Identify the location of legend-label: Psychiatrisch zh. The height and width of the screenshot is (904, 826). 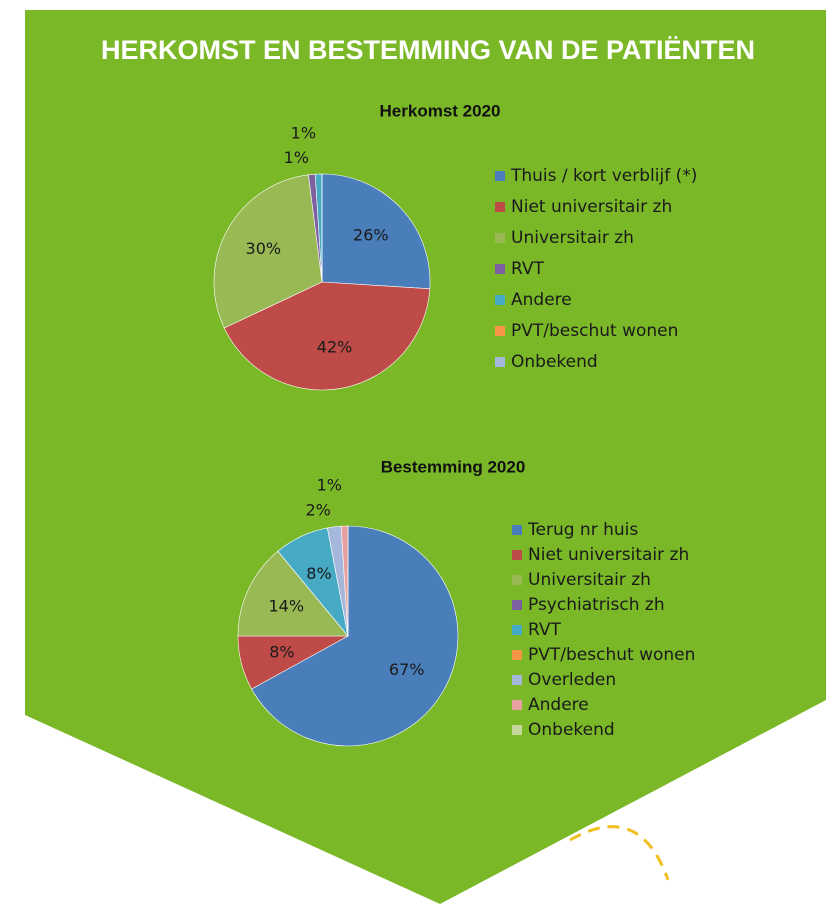
(596, 605).